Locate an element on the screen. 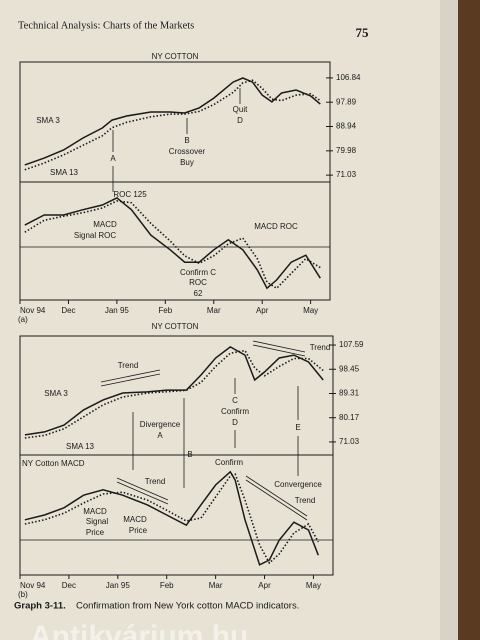 Image resolution: width=480 pixels, height=640 pixels. annotation: B is located at coordinates (186, 140).